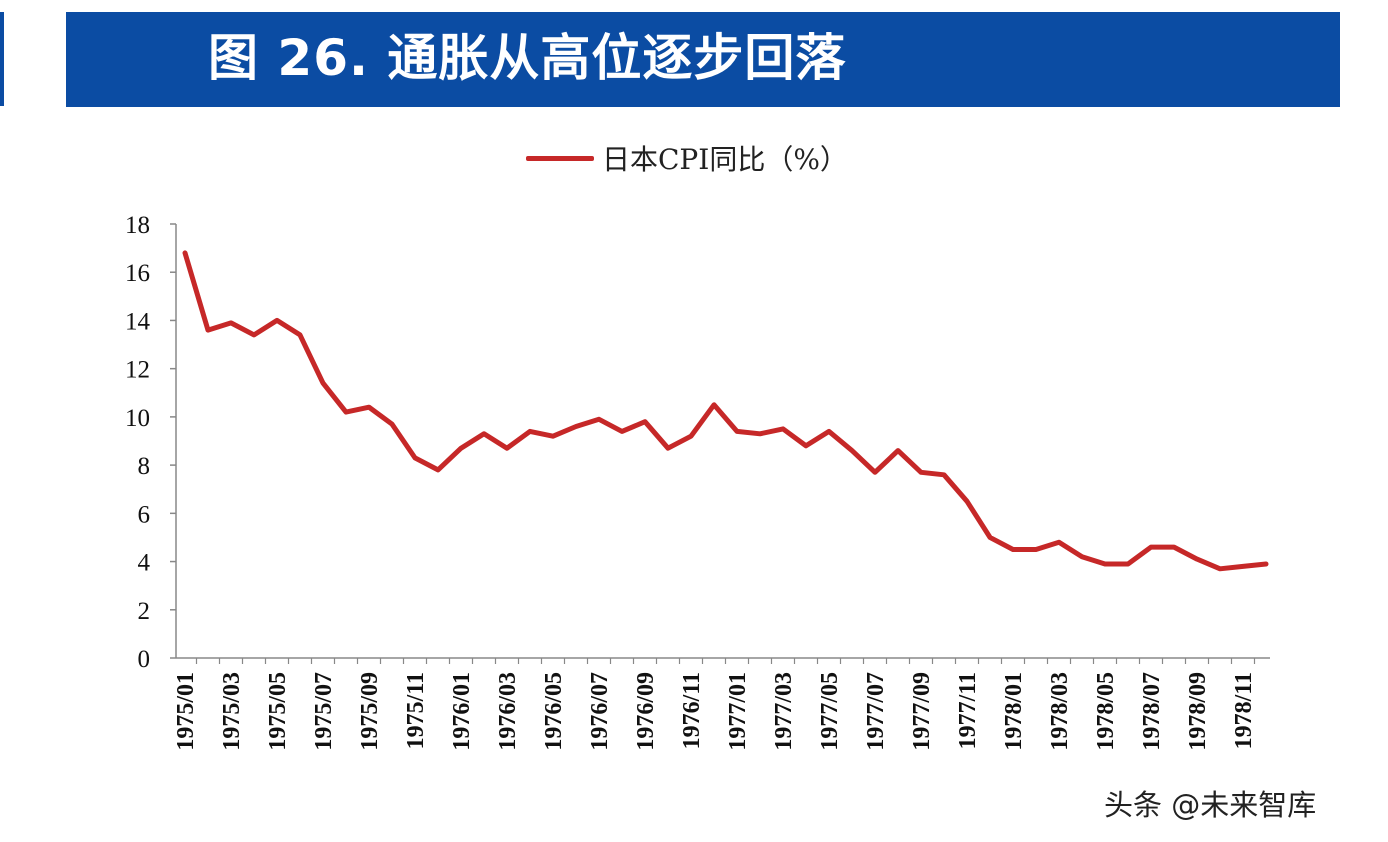  I want to click on y-tick-label: 2, so click(144, 611).